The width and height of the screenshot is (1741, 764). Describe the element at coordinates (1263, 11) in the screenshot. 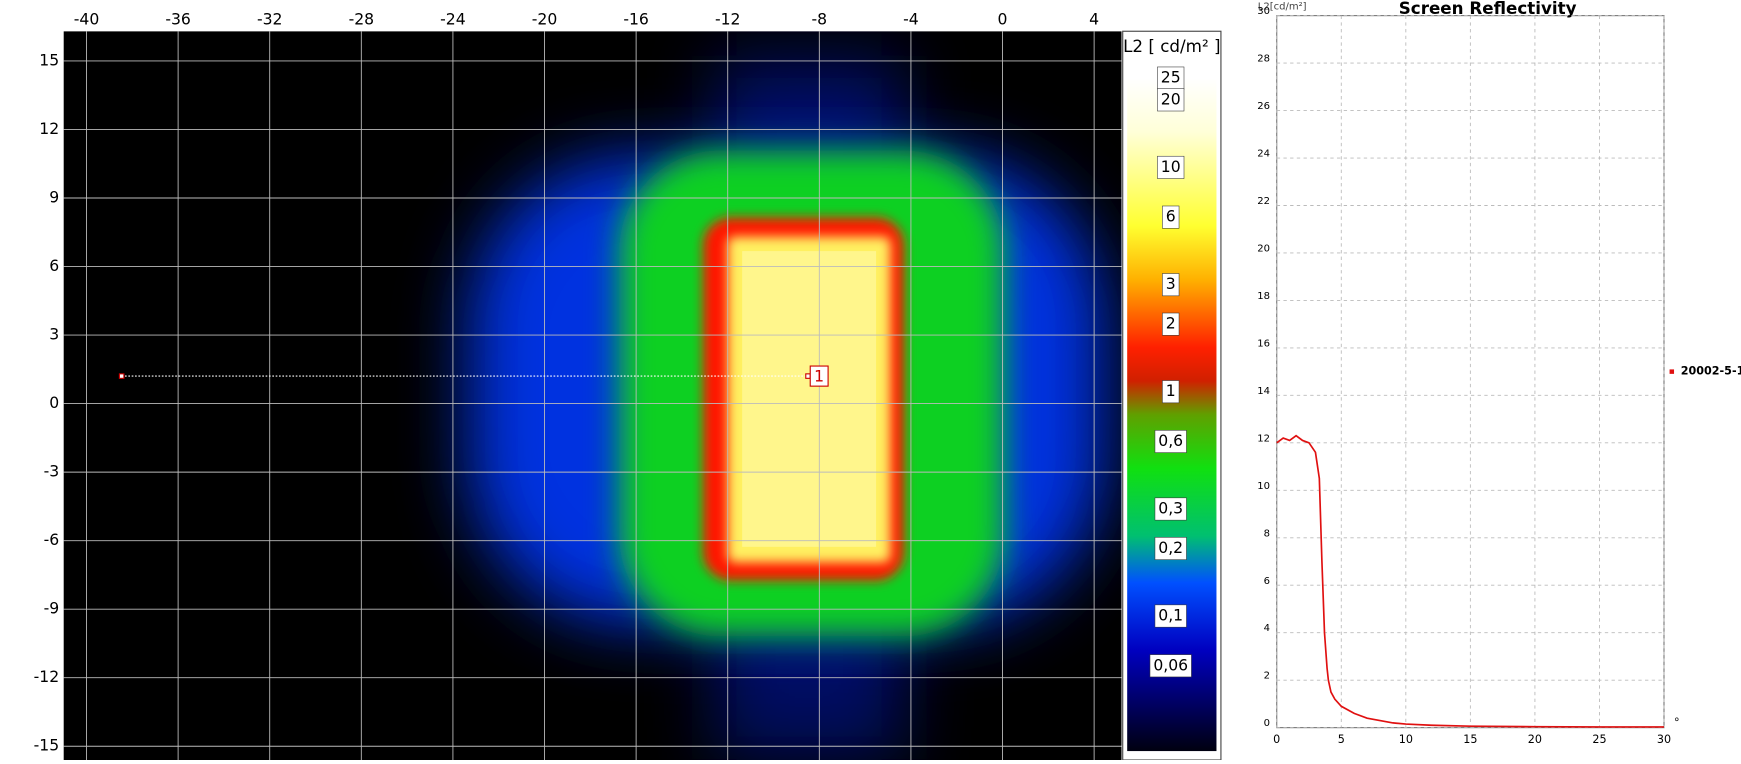

I see `y-tick-label: 30` at that location.